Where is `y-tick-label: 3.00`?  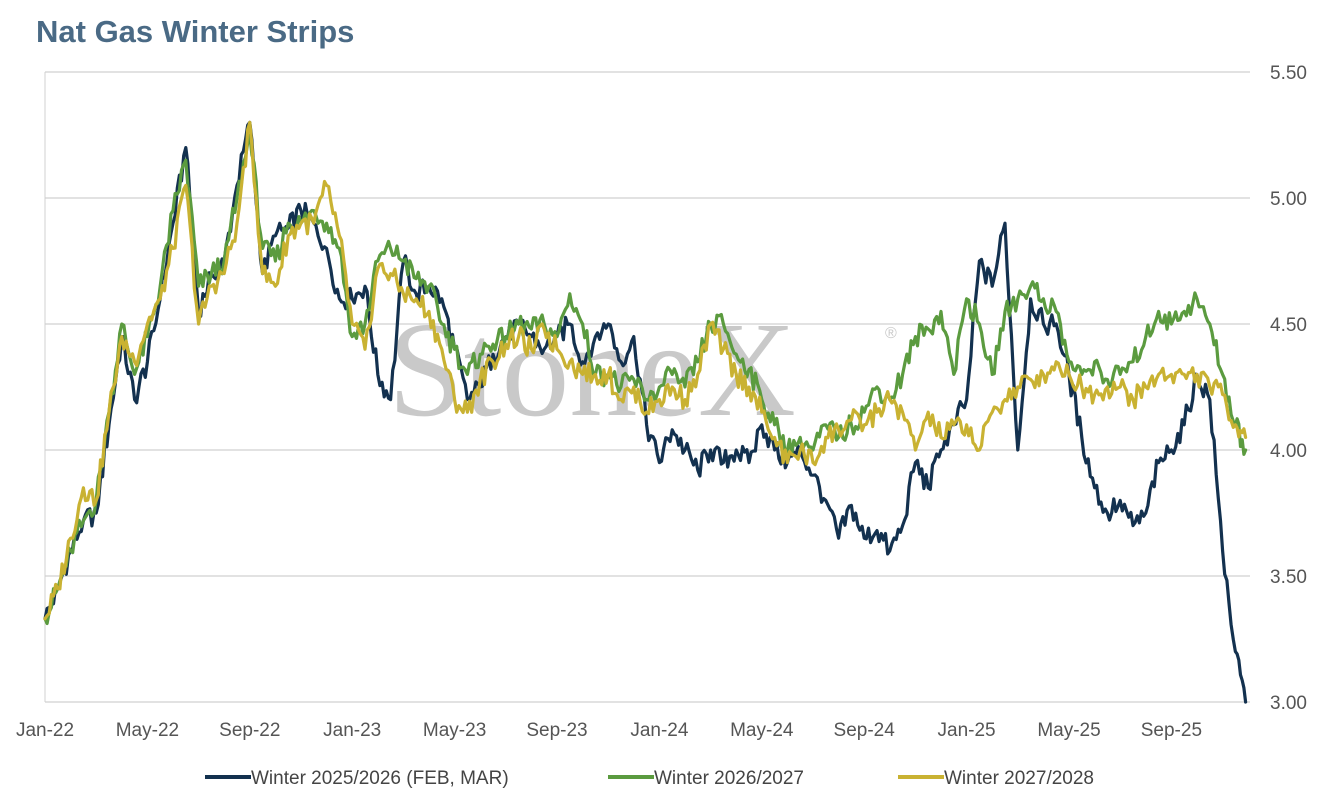 y-tick-label: 3.00 is located at coordinates (1288, 703).